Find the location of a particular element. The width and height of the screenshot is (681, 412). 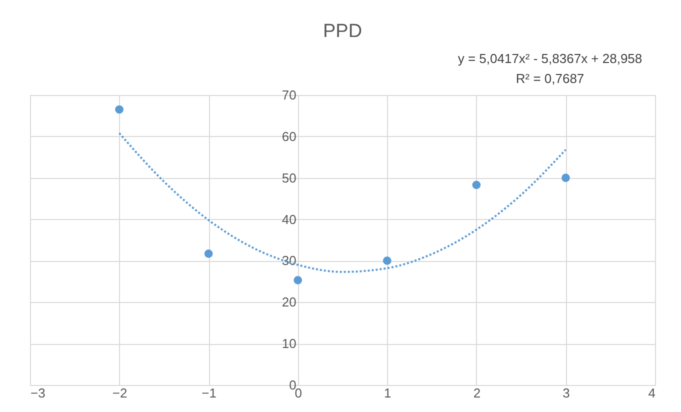

x-tick-label: 3 is located at coordinates (566, 393).